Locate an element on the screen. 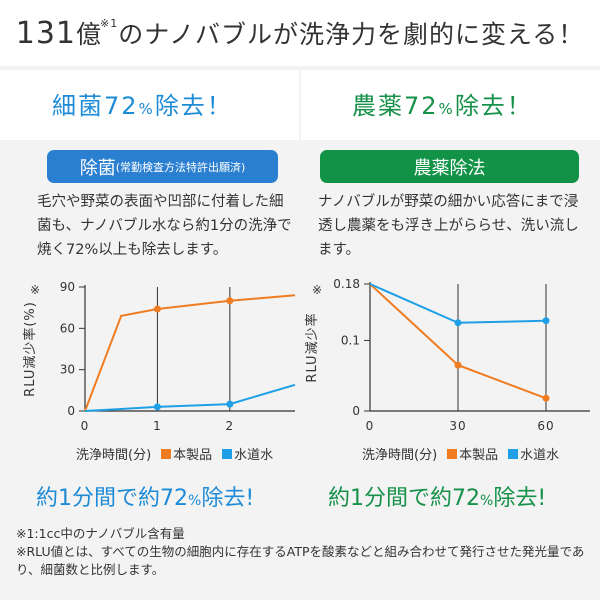  x-tick-label: 1 is located at coordinates (157, 426).